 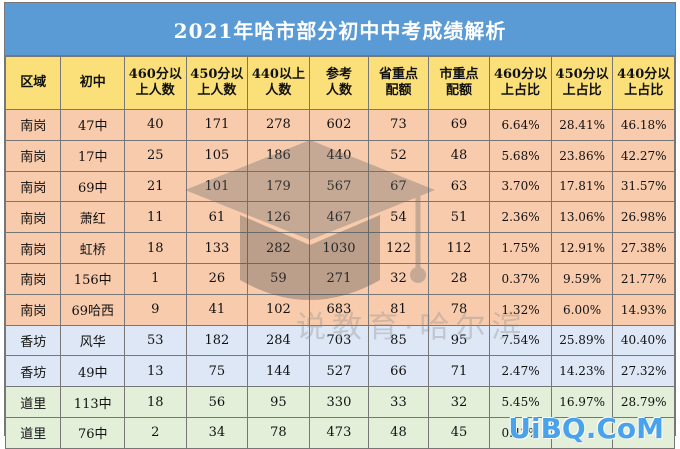 I want to click on table-row: 南岗 69中 21 101 179 567 67 63 3.70% 17.81% 31.57%, so click(x=339, y=186).